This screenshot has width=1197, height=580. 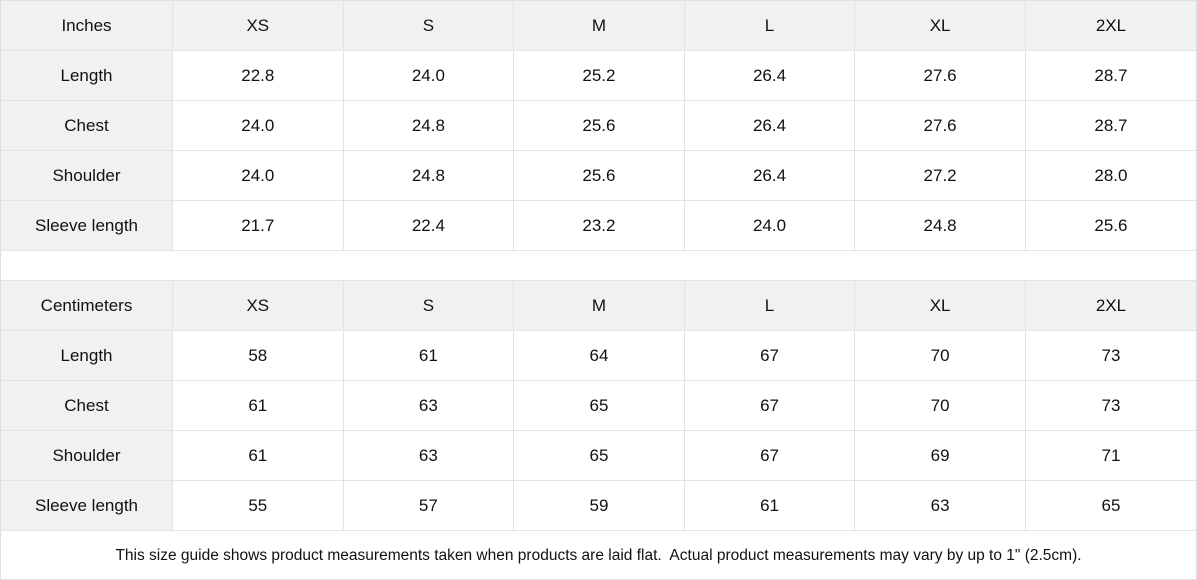 I want to click on size-value: 55, so click(x=258, y=505).